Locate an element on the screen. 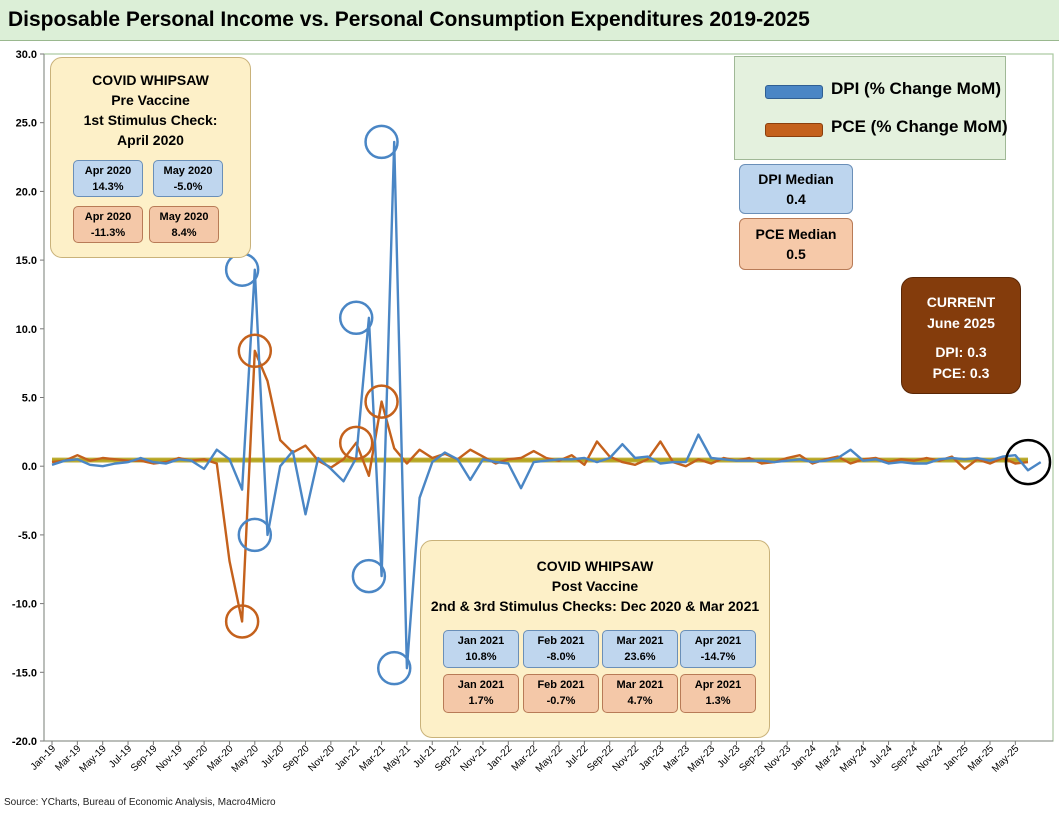  highlight-circle-current is located at coordinates (1028, 462).